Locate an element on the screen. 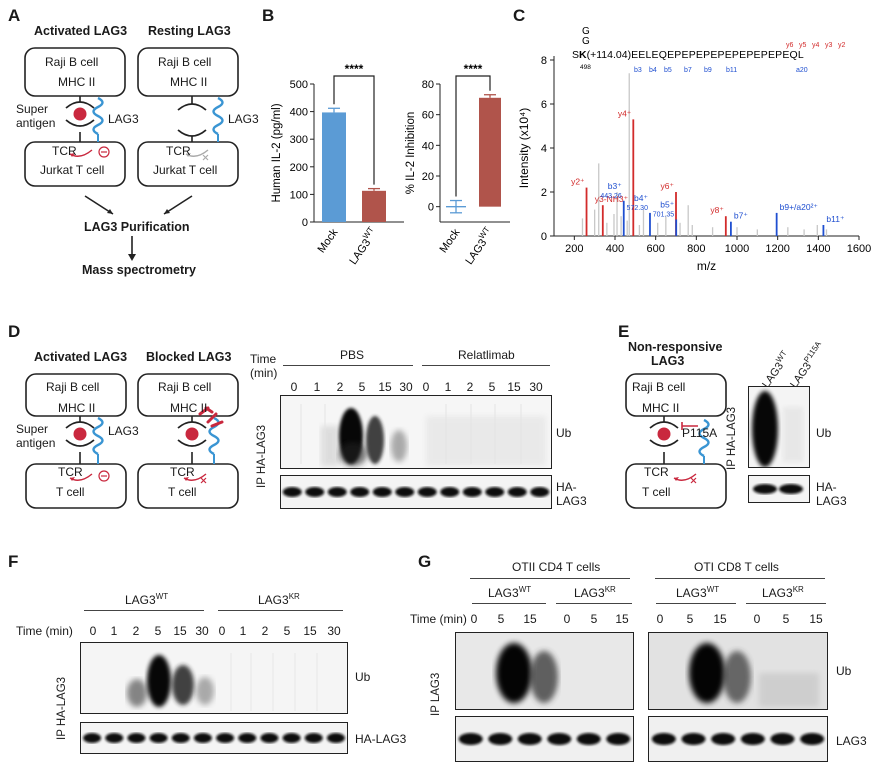  c-peak-blue-label: b9+/a20²⁺ is located at coordinates (799, 207).